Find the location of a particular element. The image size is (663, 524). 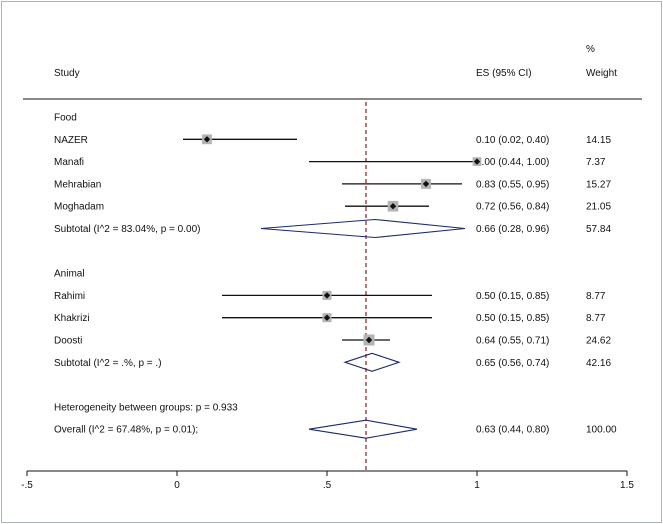

effect-size-text: 0.10 (0.02, 0.40) is located at coordinates (512, 140).